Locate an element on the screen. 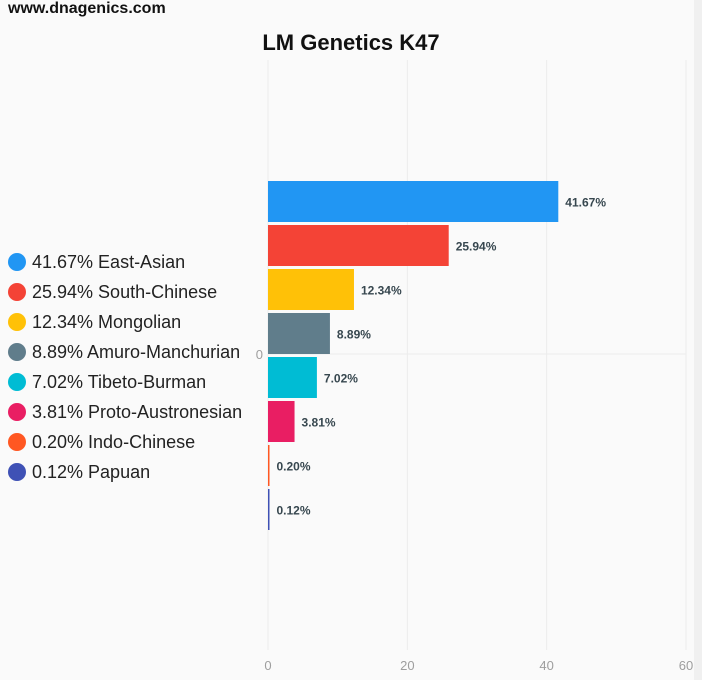 Image resolution: width=702 pixels, height=680 pixels. legend-label: 12.34% Mongolian is located at coordinates (107, 321).